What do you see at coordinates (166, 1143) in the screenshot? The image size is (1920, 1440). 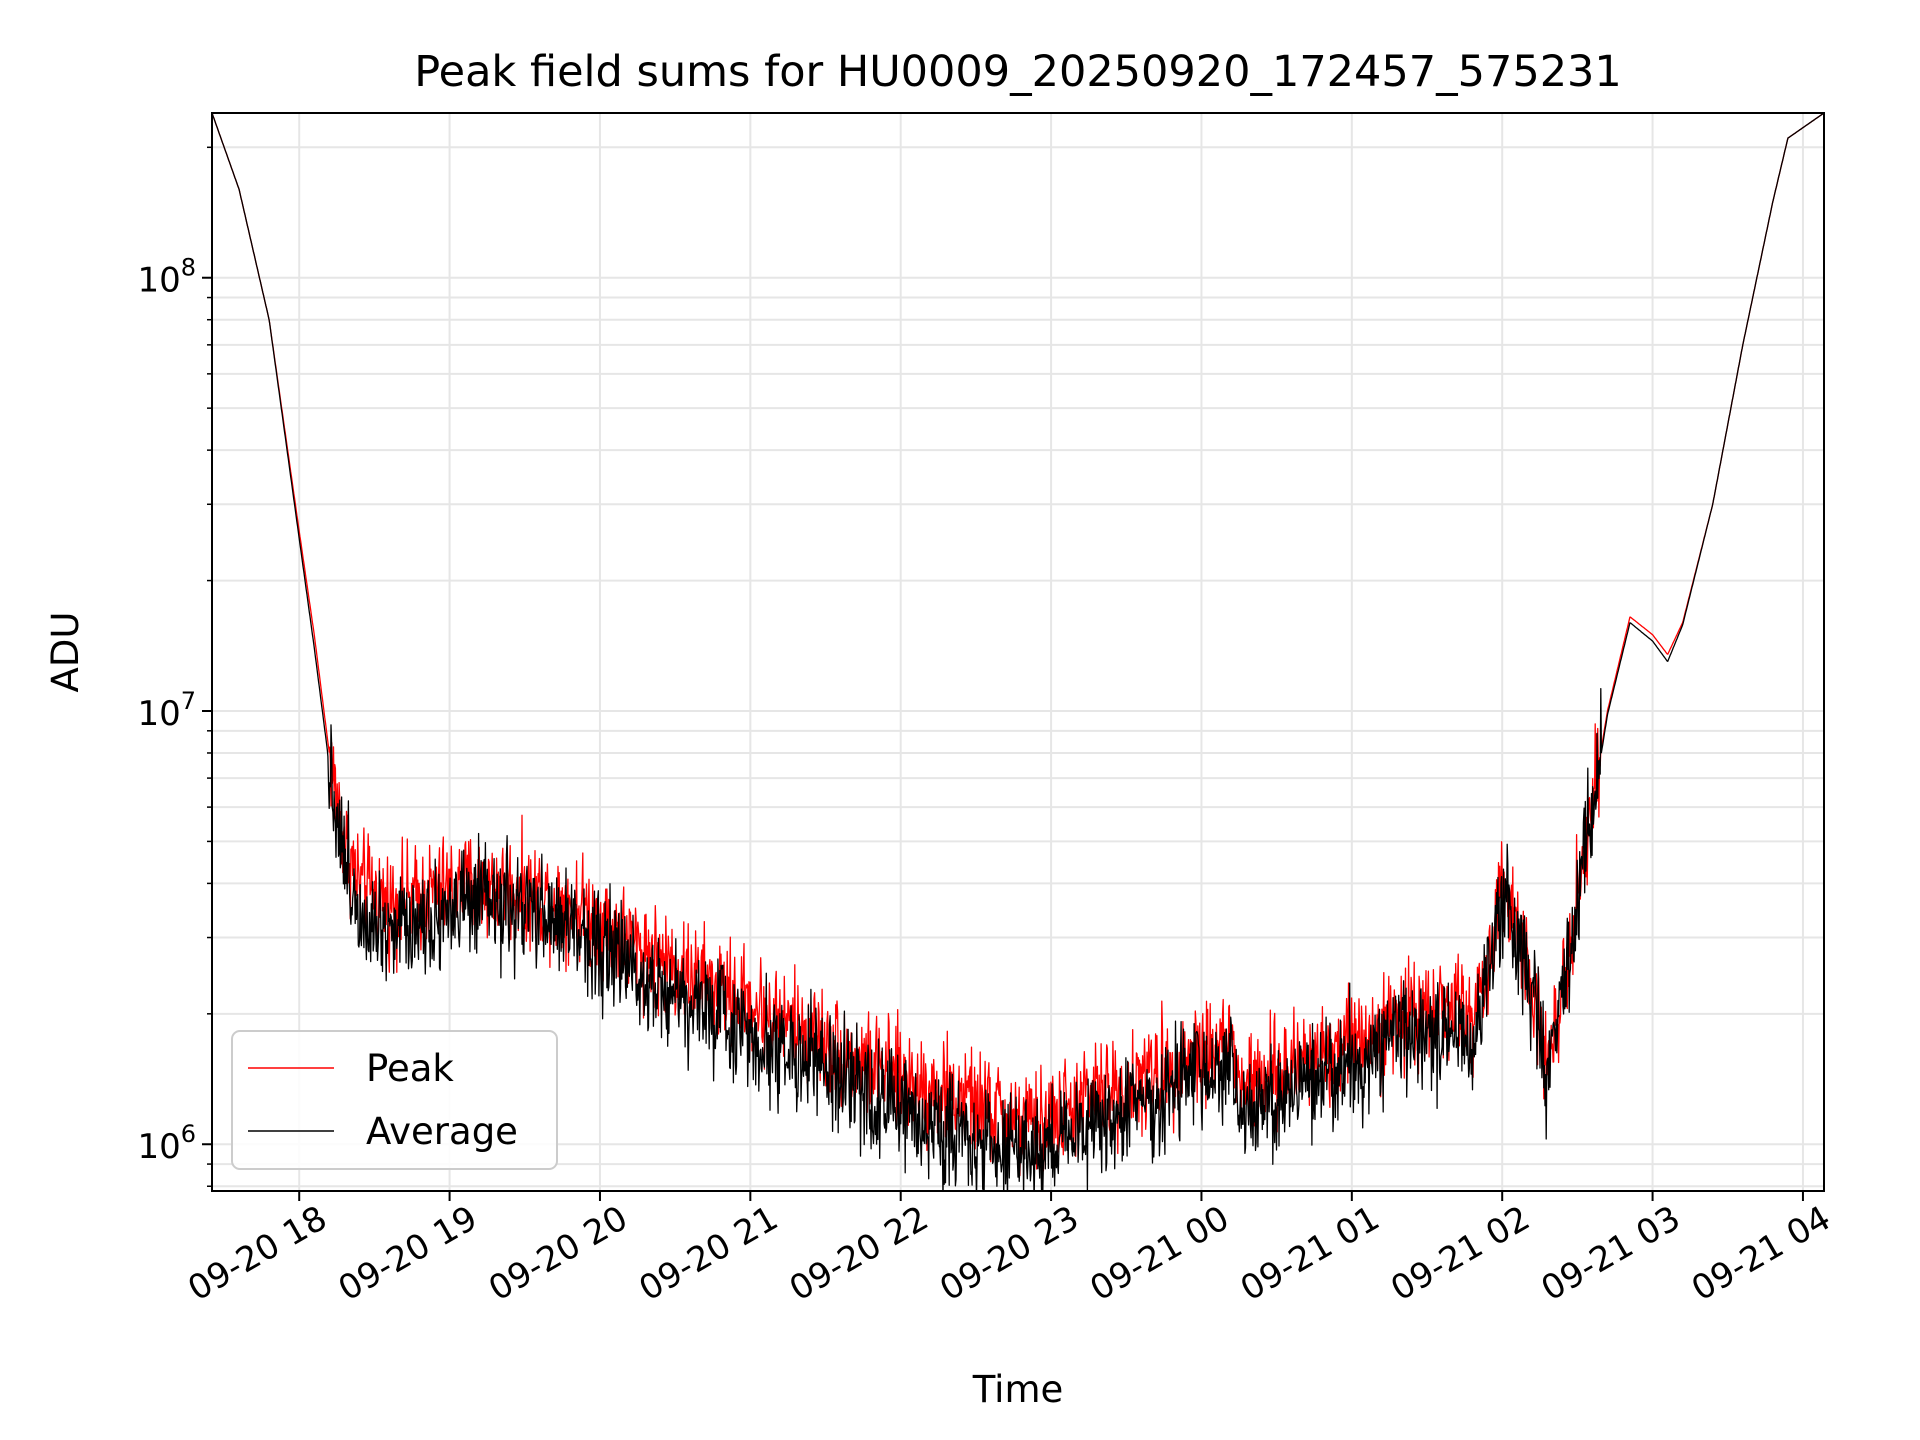 I see `y-tick-label: 10⁶` at bounding box center [166, 1143].